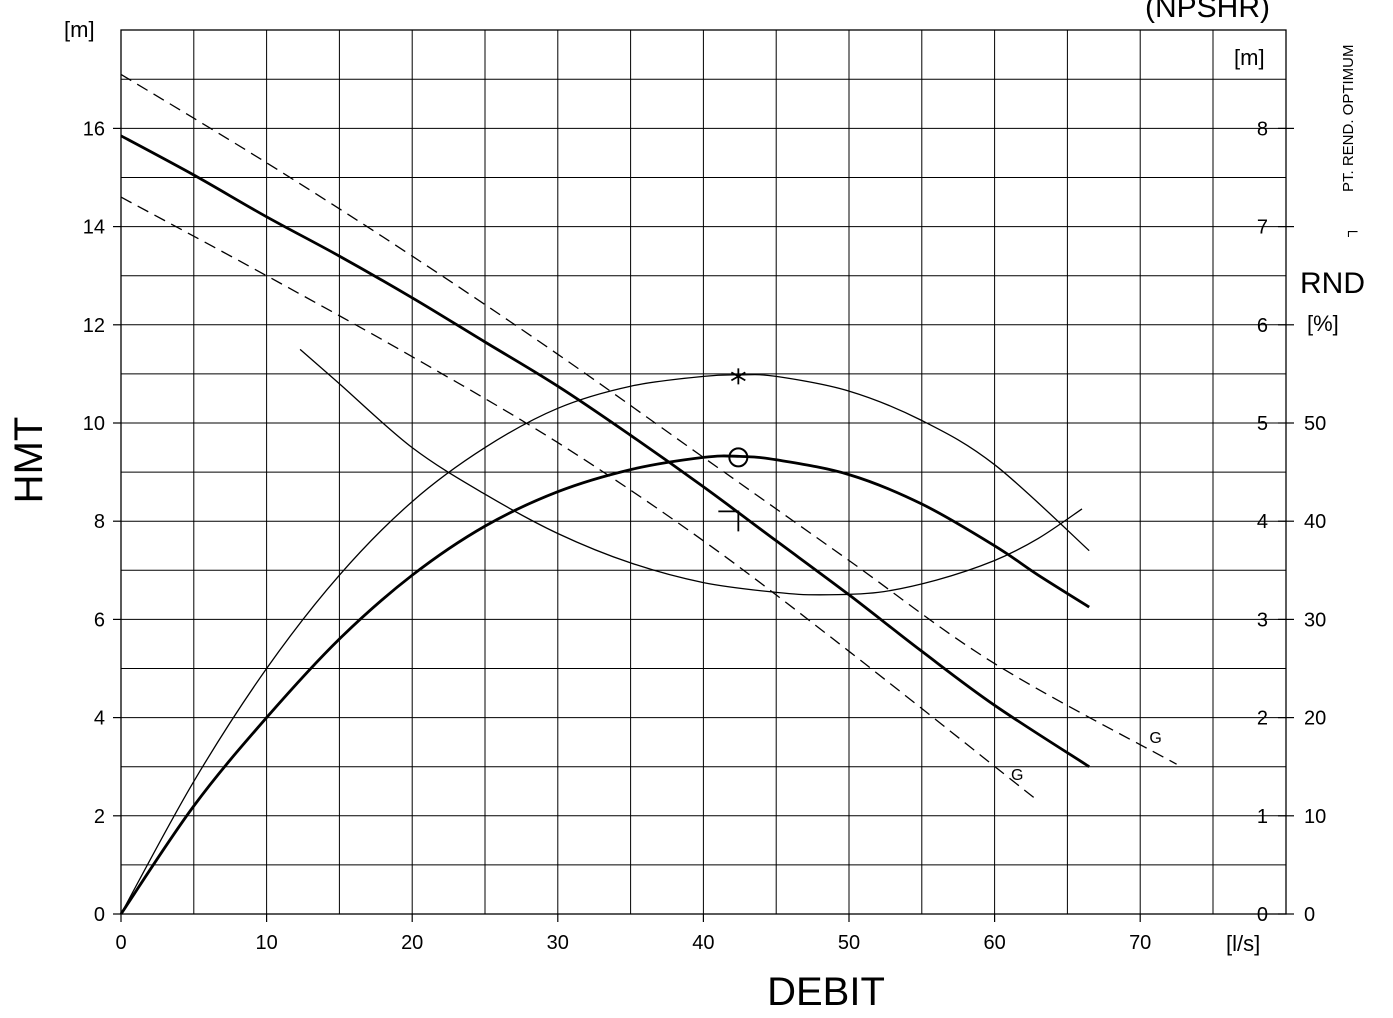  Describe the element at coordinates (1262, 719) in the screenshot. I see `npshr-tick-label: 2` at that location.